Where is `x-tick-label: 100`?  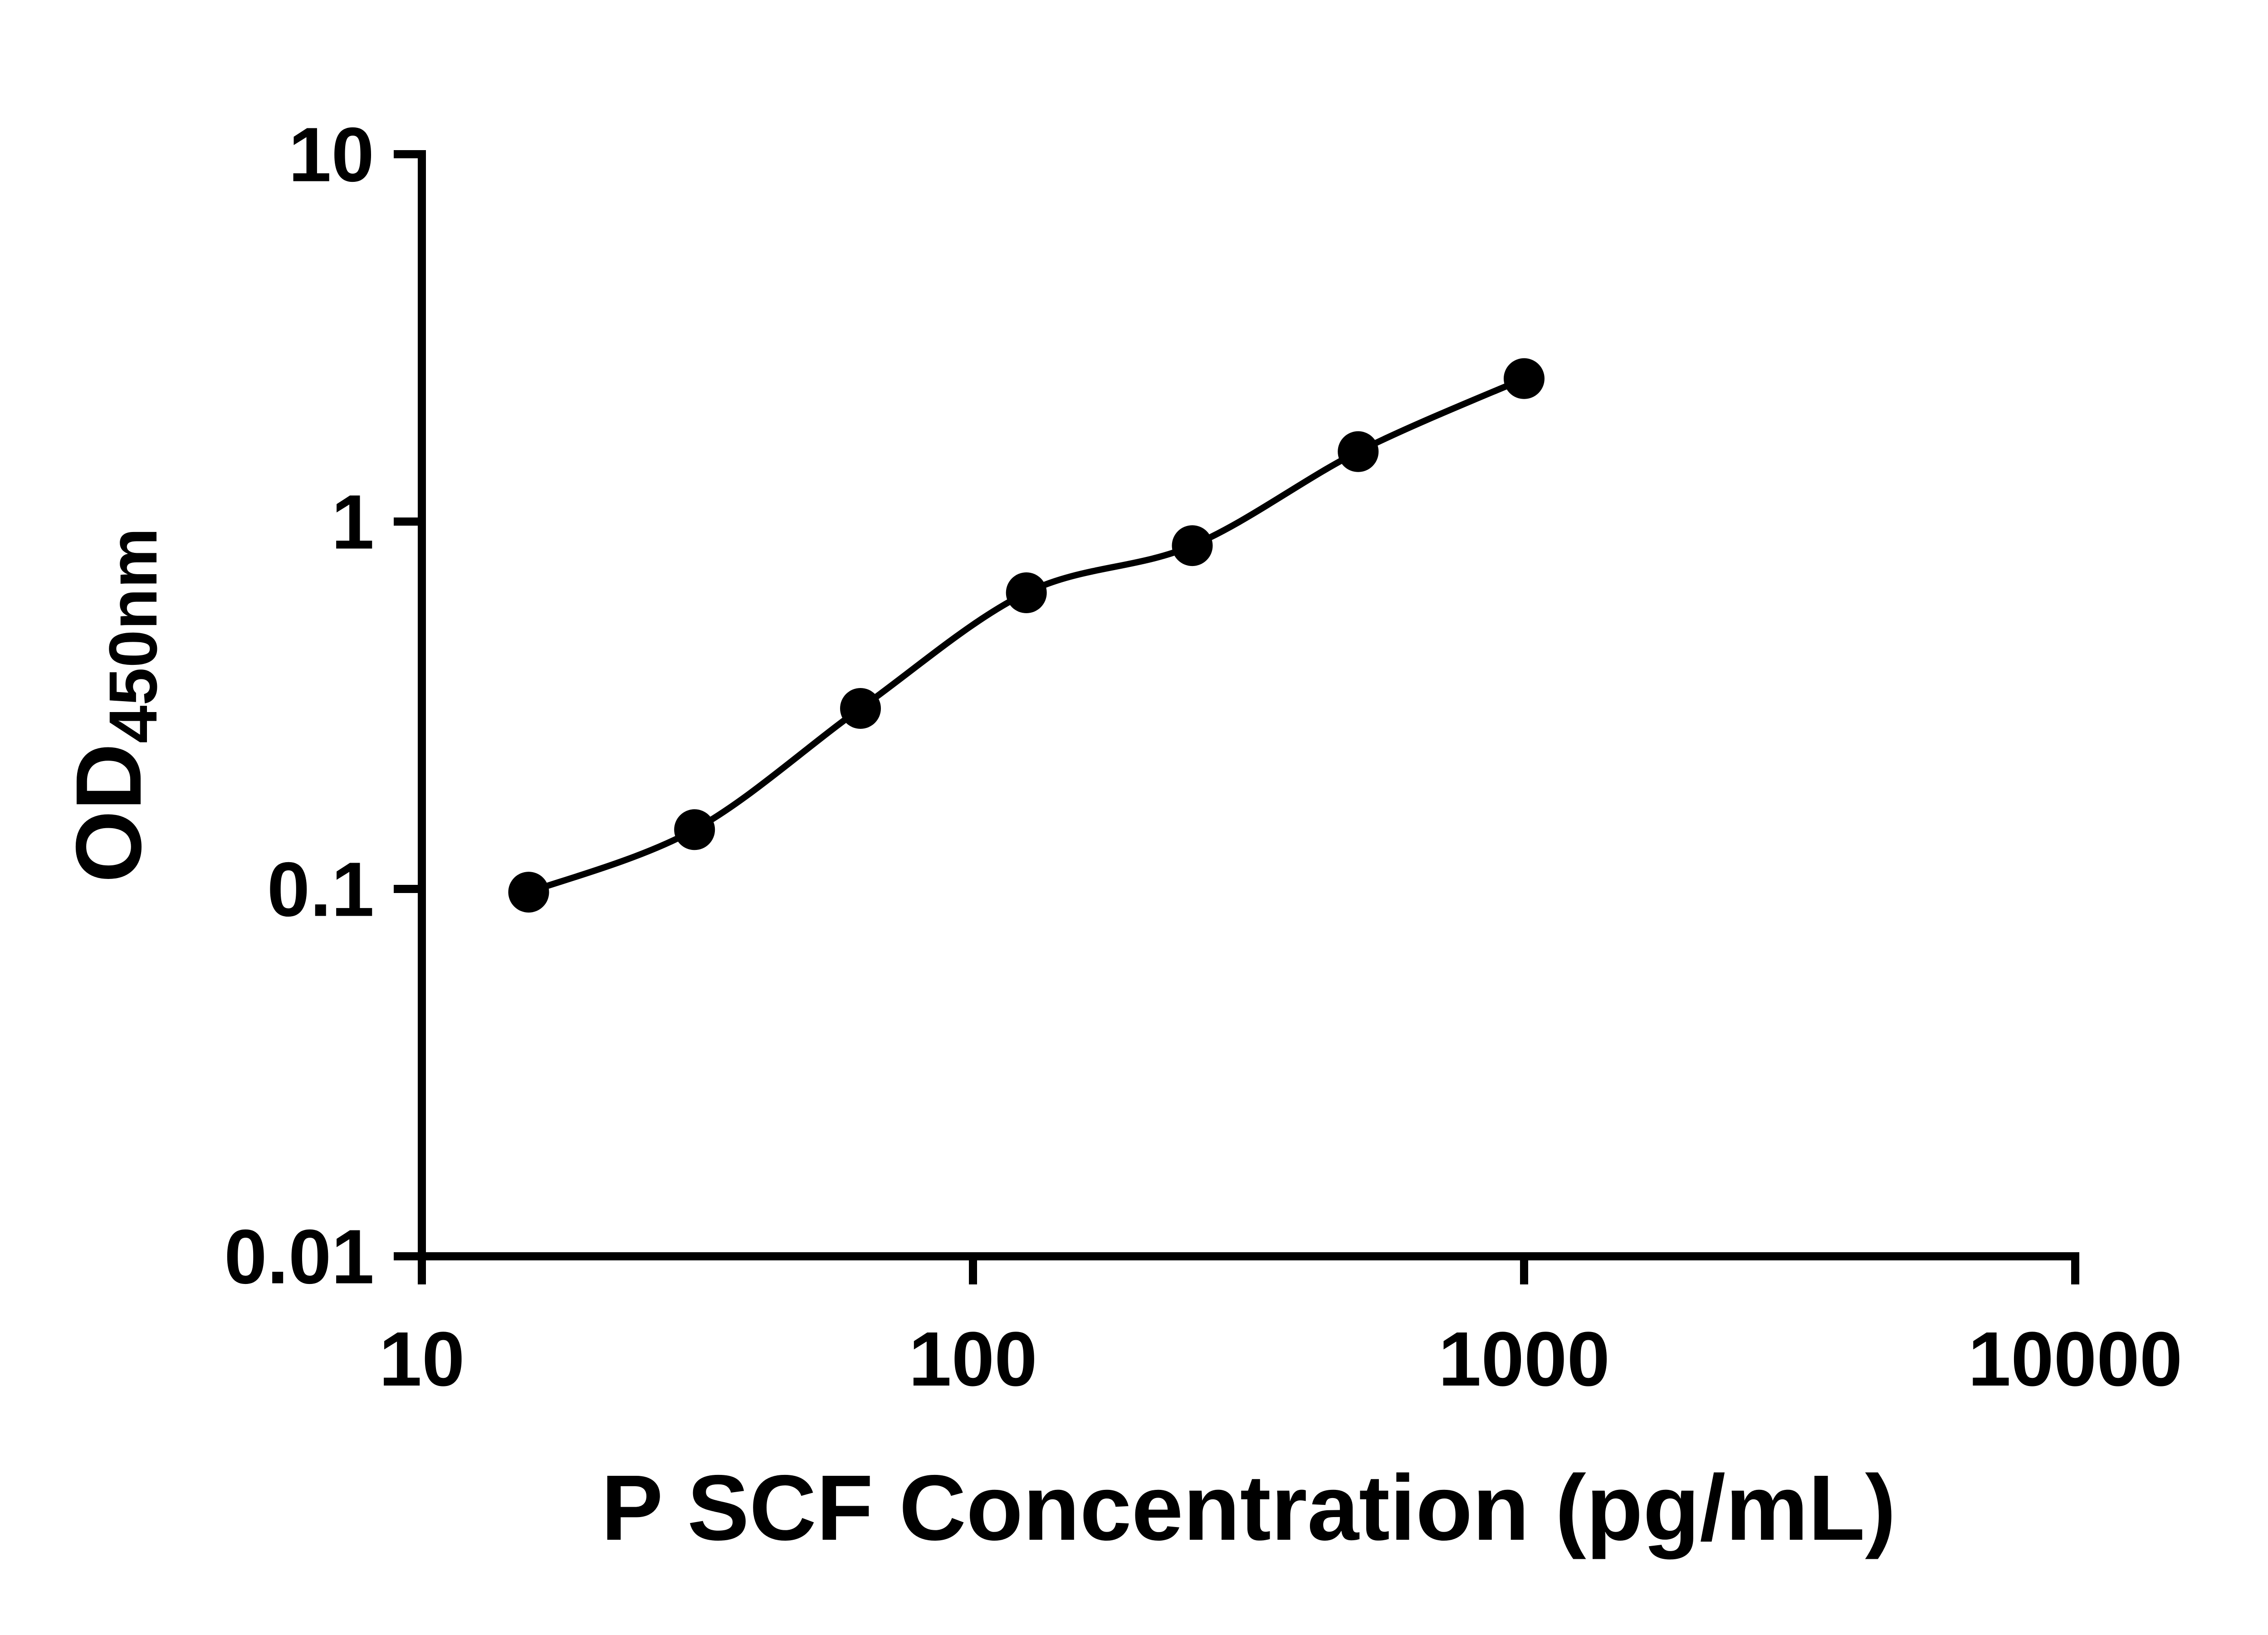
x-tick-label: 100 is located at coordinates (973, 1359).